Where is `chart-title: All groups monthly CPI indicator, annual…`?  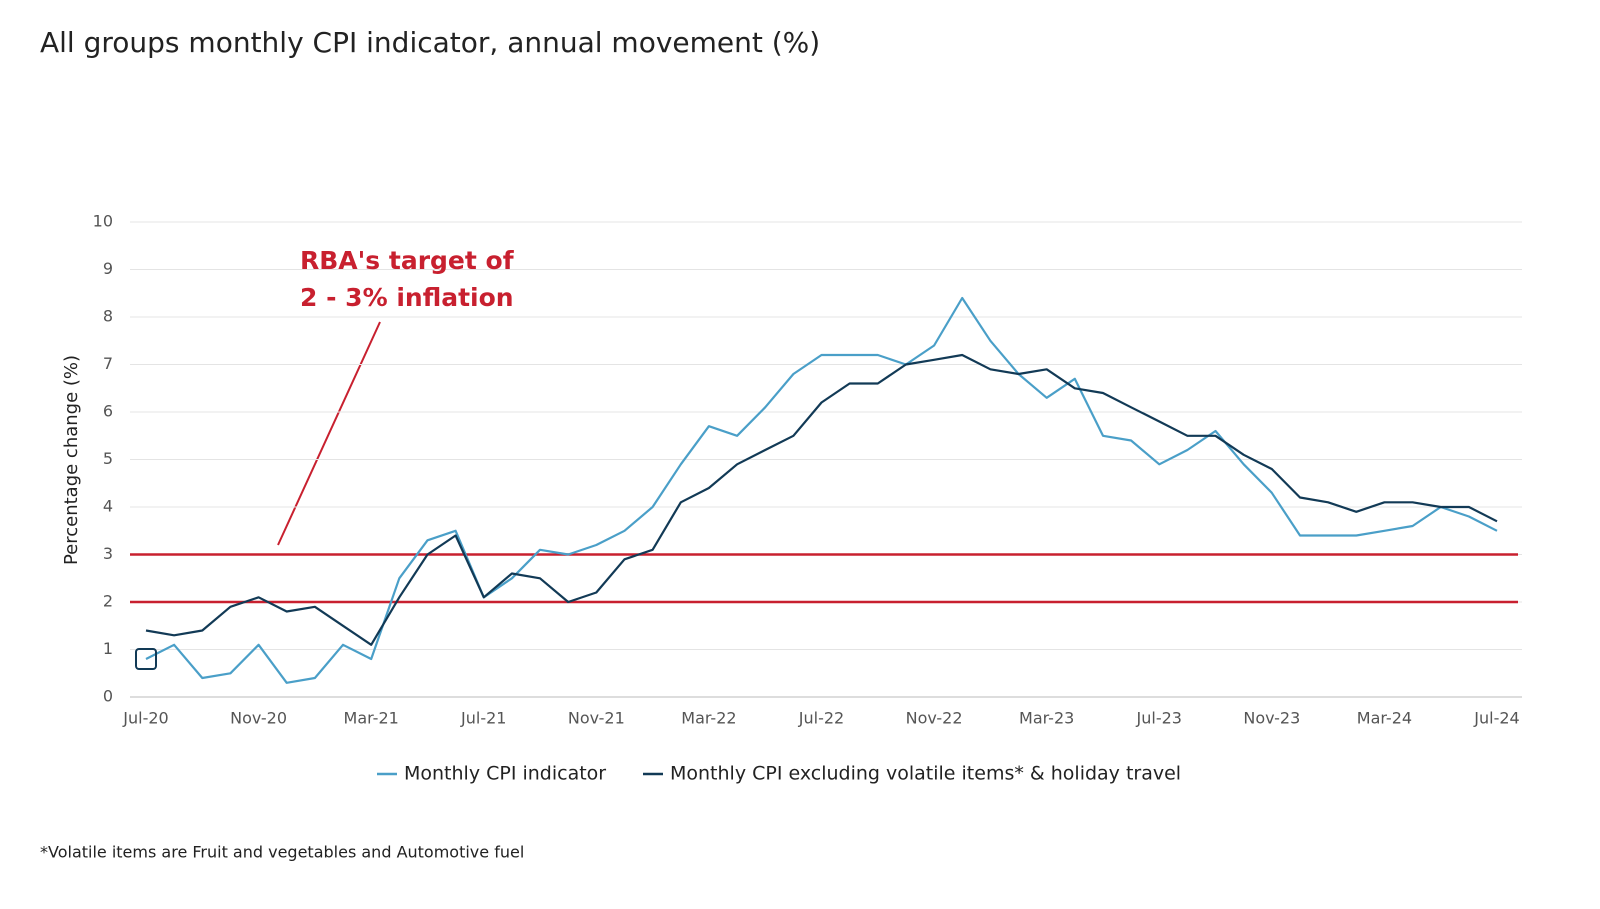
chart-title: All groups monthly CPI indicator, annual… is located at coordinates (430, 42).